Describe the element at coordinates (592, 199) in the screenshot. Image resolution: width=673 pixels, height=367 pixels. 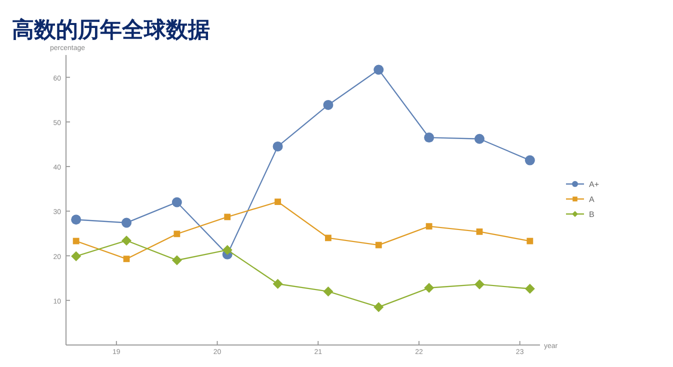
I see `legend-label: A` at that location.